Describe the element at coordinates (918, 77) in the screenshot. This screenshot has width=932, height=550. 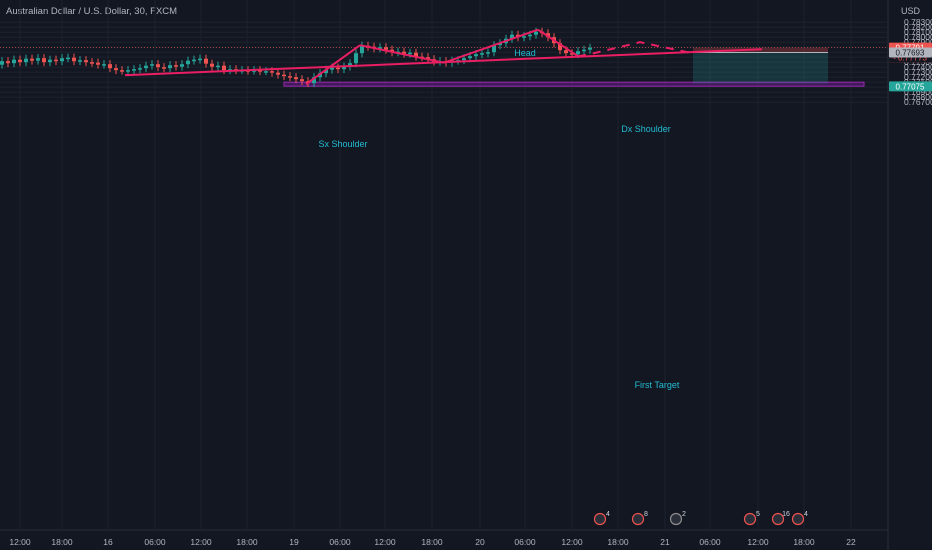
I see `y-tick-label: 0.77200` at that location.